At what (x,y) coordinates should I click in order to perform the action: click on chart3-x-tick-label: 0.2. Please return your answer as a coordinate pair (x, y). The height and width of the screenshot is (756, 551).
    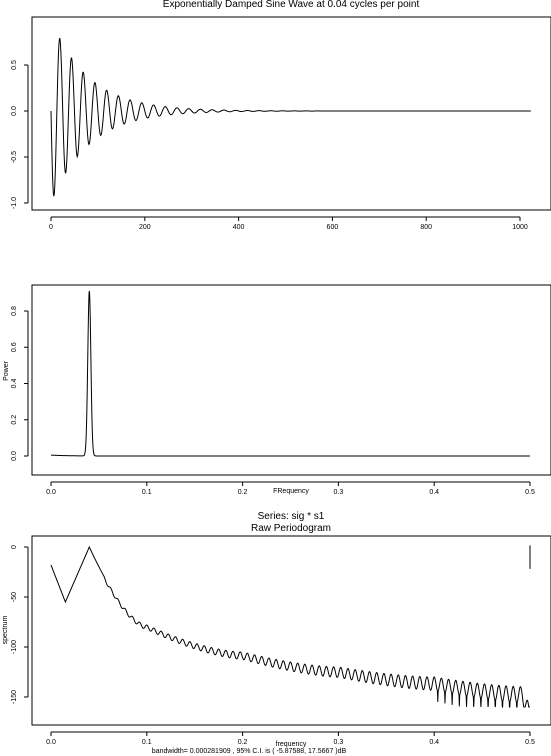
    Looking at the image, I should click on (243, 742).